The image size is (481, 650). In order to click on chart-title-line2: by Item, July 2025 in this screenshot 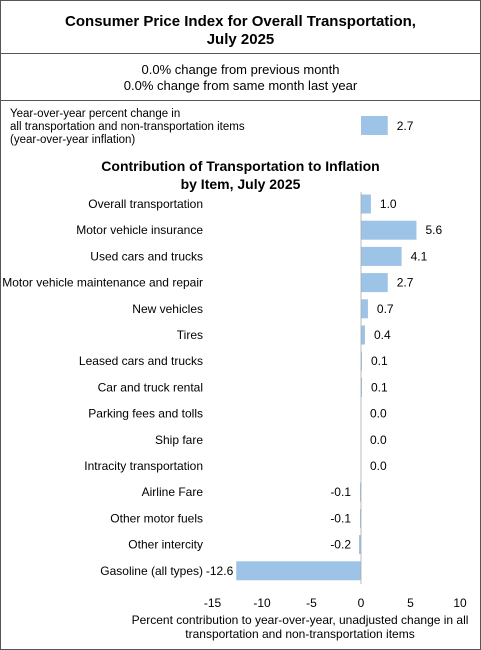, I will do `click(240, 184)`.